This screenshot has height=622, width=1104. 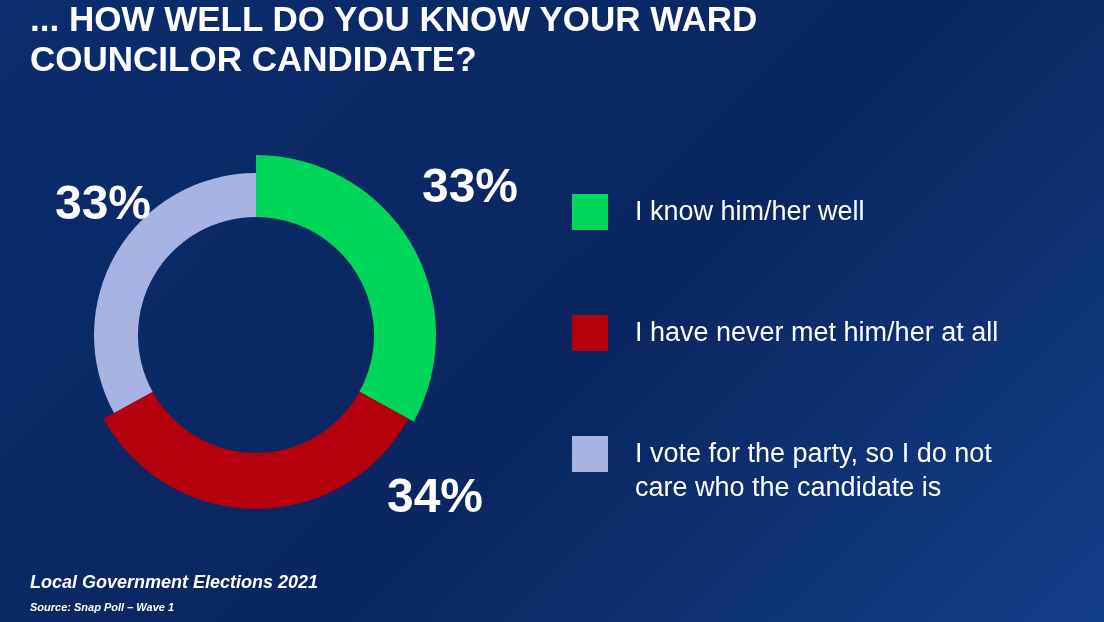 What do you see at coordinates (435, 495) in the screenshot?
I see `data-label: 34%` at bounding box center [435, 495].